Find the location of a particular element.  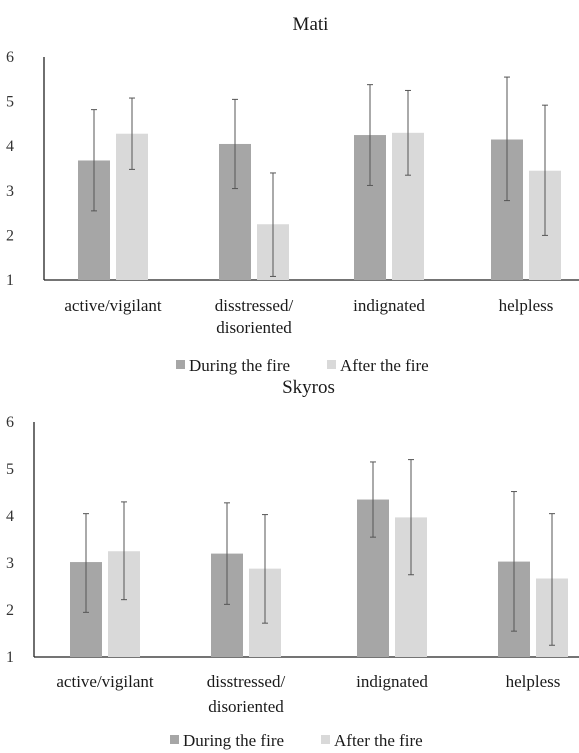

chart-title: Skyros is located at coordinates (308, 387).